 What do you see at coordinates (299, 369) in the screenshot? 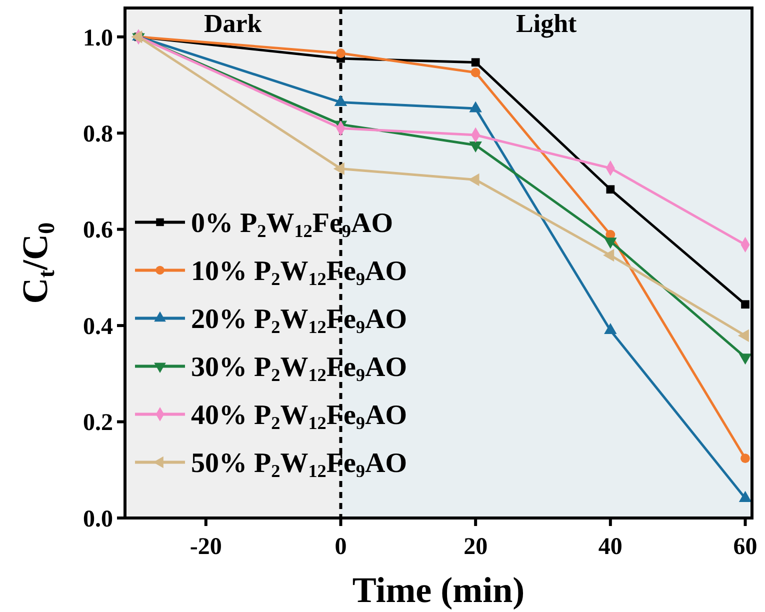
I see `legend-label: 30% P$_{2}$W$_{12}$Fe$_{9}$AO` at bounding box center [299, 369].